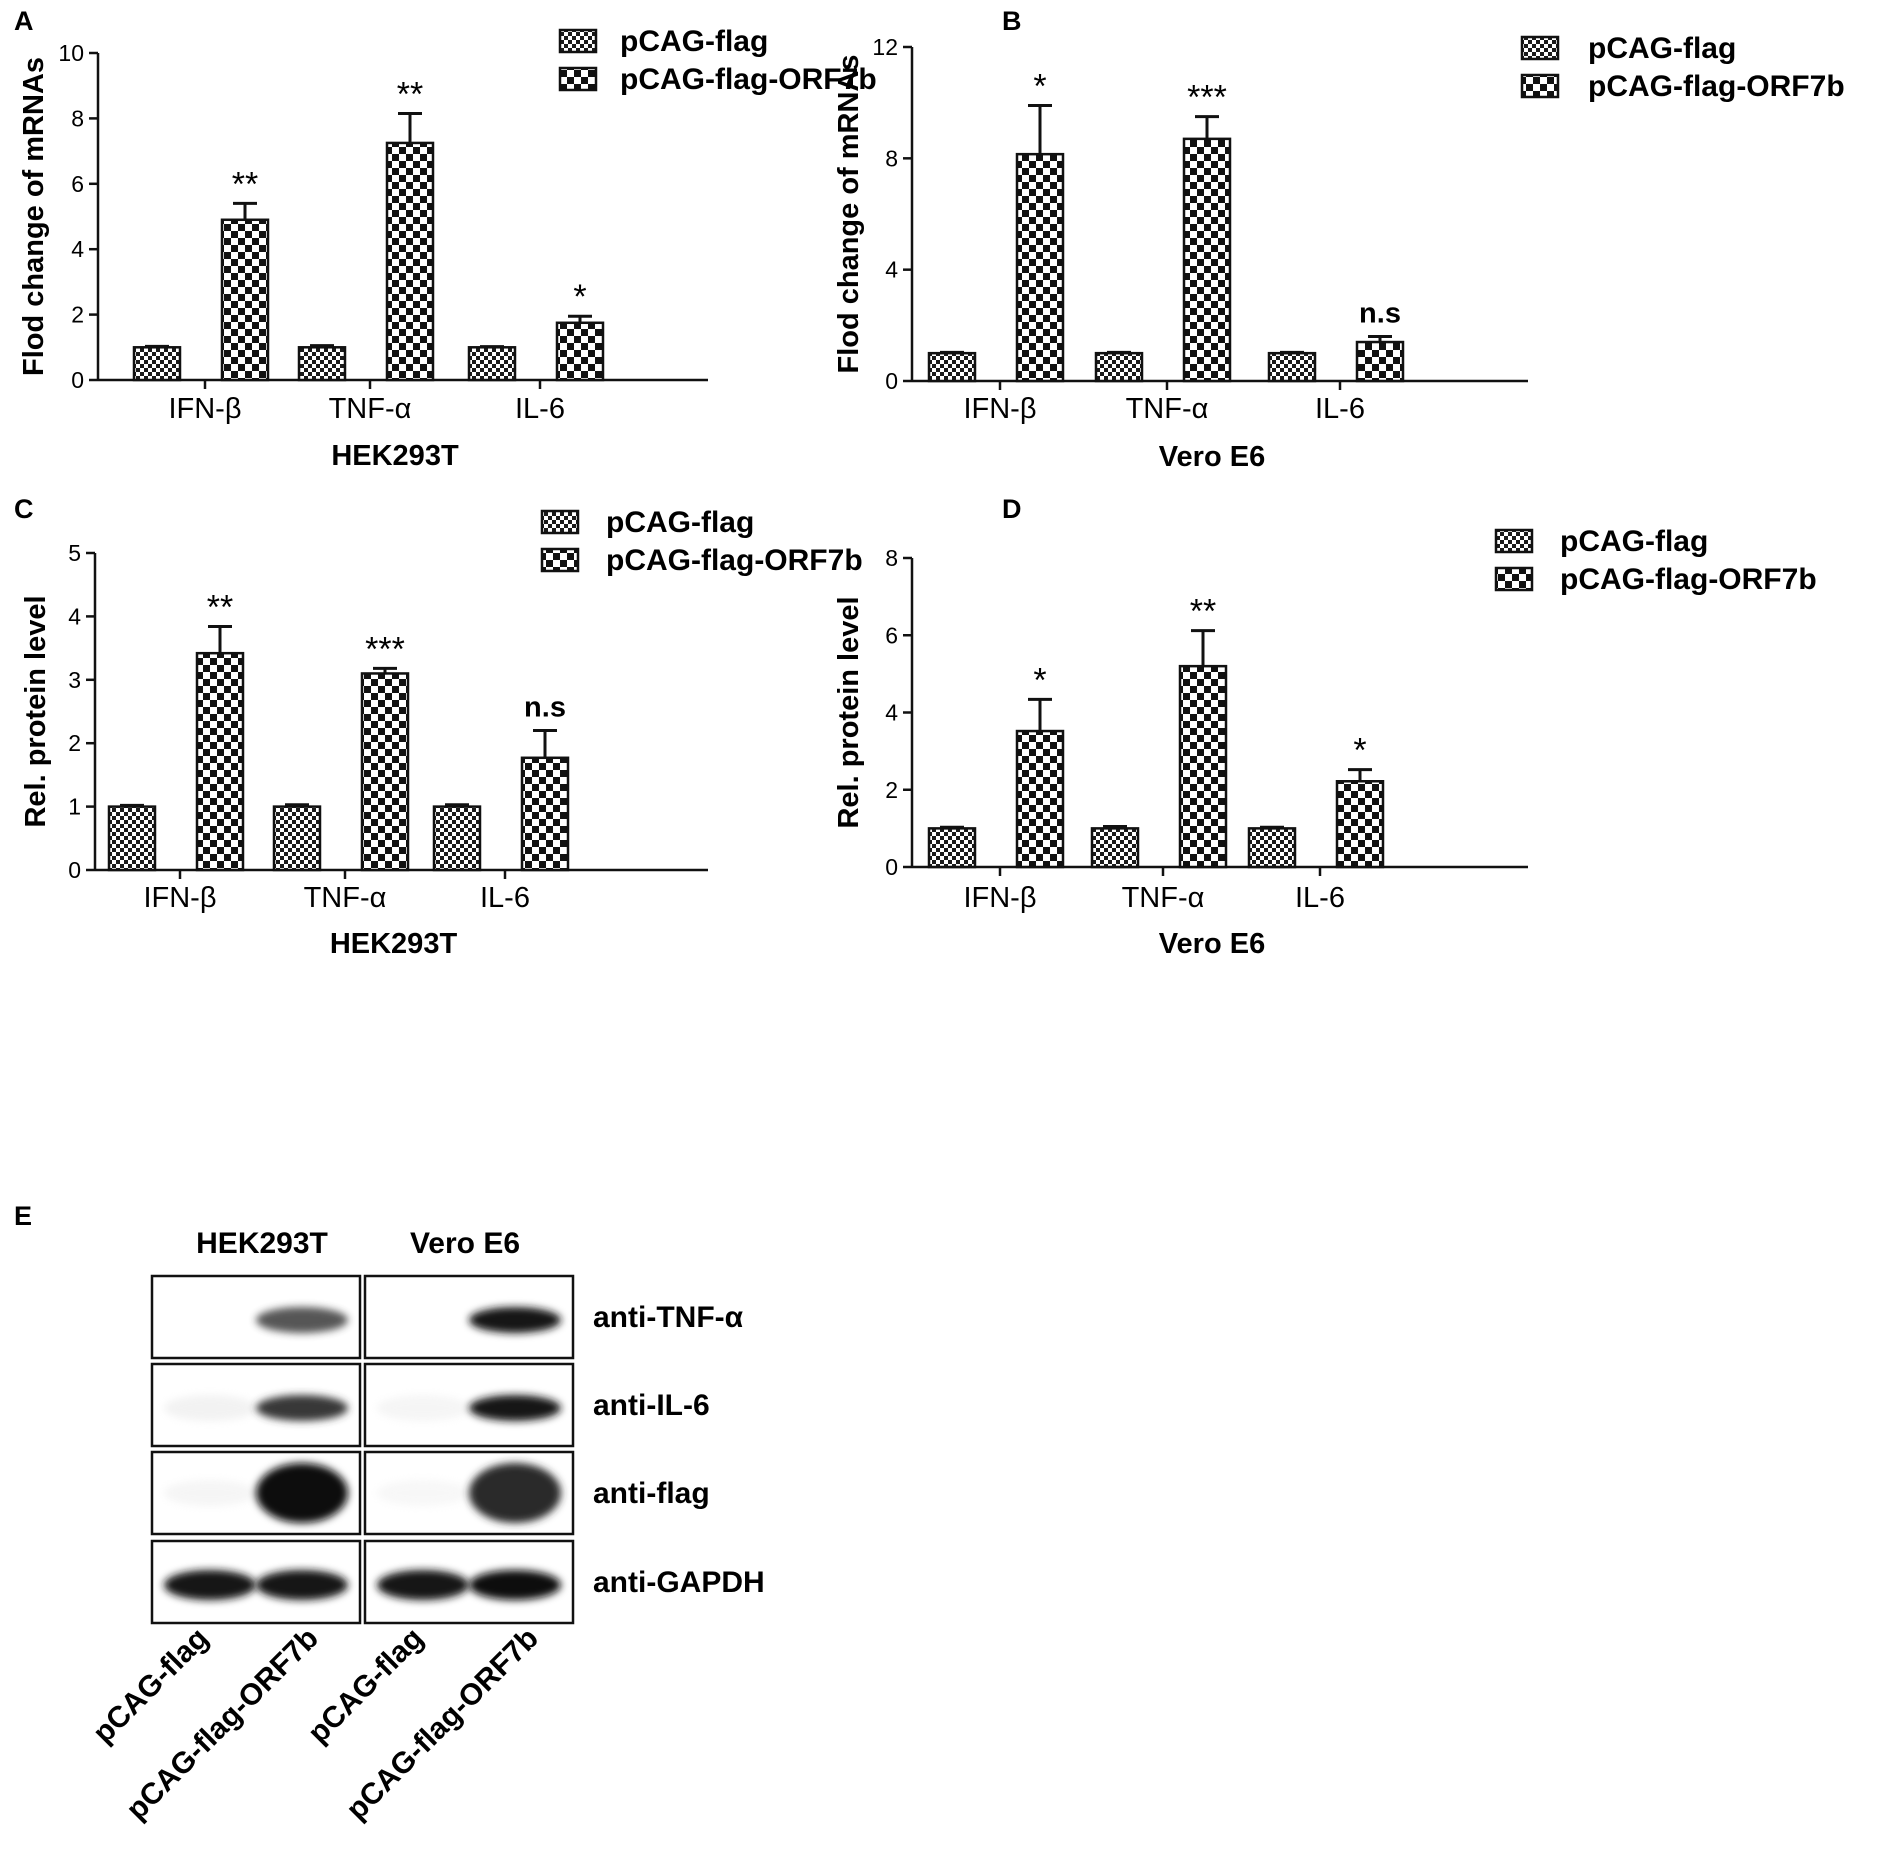  I want to click on panel-letter: B, so click(1012, 21).